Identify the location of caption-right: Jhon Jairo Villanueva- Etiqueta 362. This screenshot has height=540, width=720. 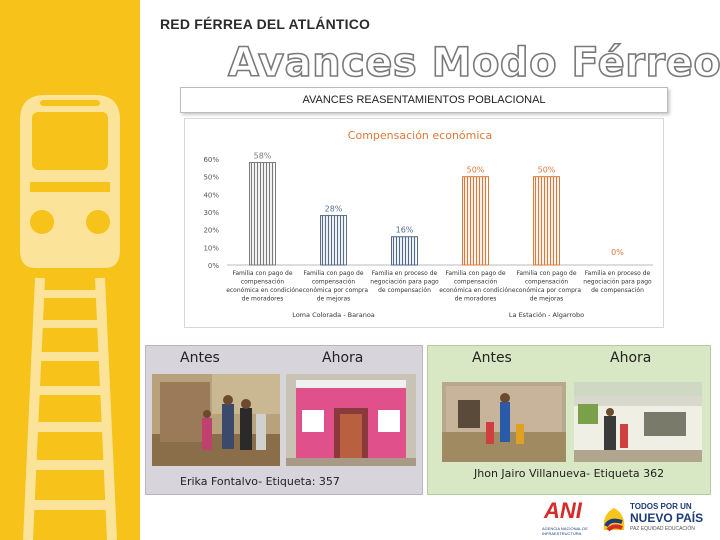
(569, 473).